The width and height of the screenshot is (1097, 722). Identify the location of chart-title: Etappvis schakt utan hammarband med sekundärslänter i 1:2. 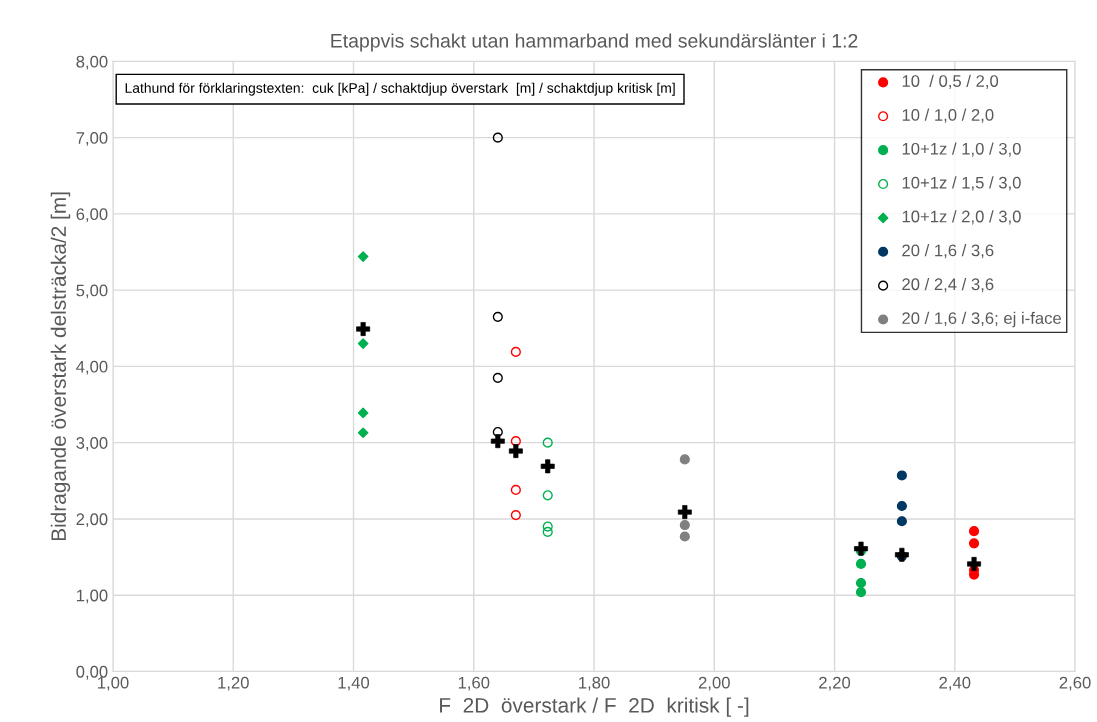
(594, 42).